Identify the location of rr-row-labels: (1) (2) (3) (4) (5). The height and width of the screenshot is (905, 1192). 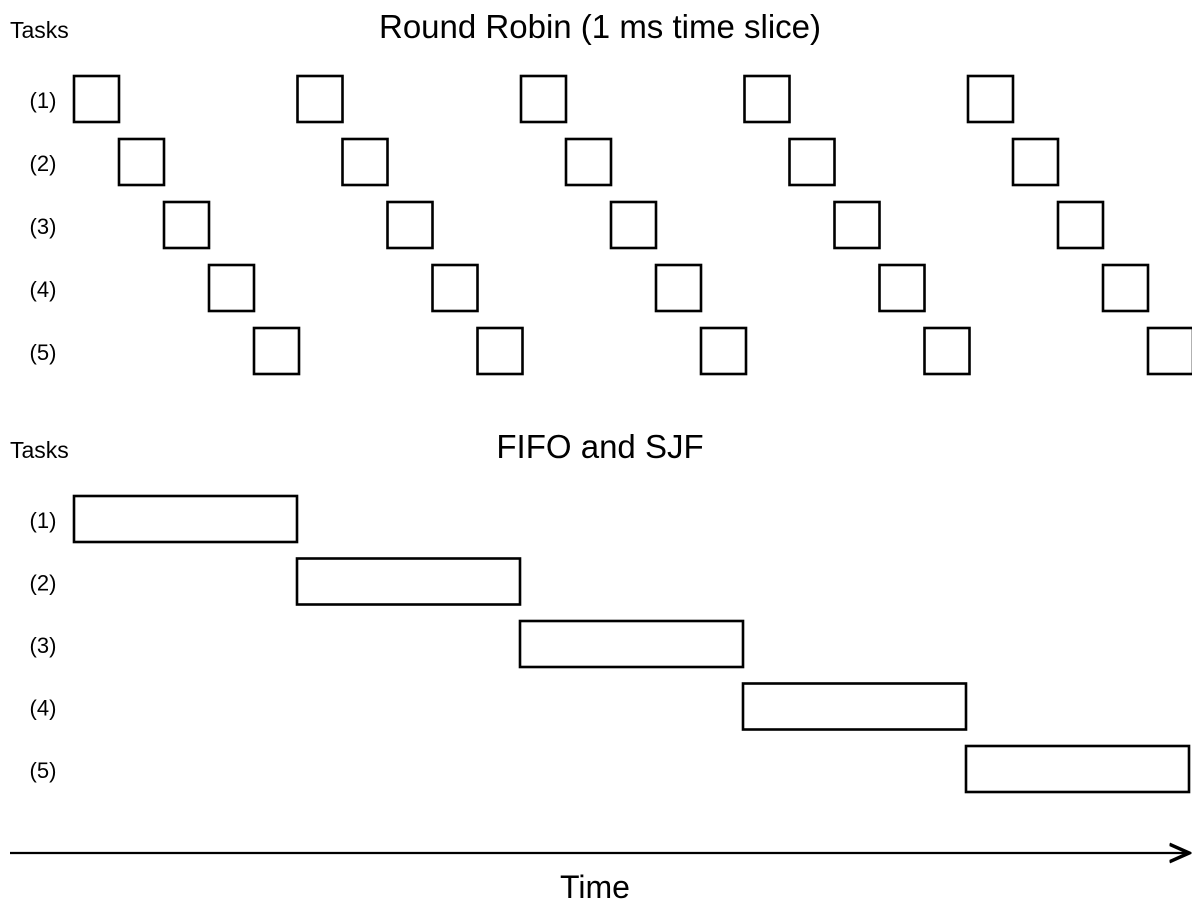
(43, 226).